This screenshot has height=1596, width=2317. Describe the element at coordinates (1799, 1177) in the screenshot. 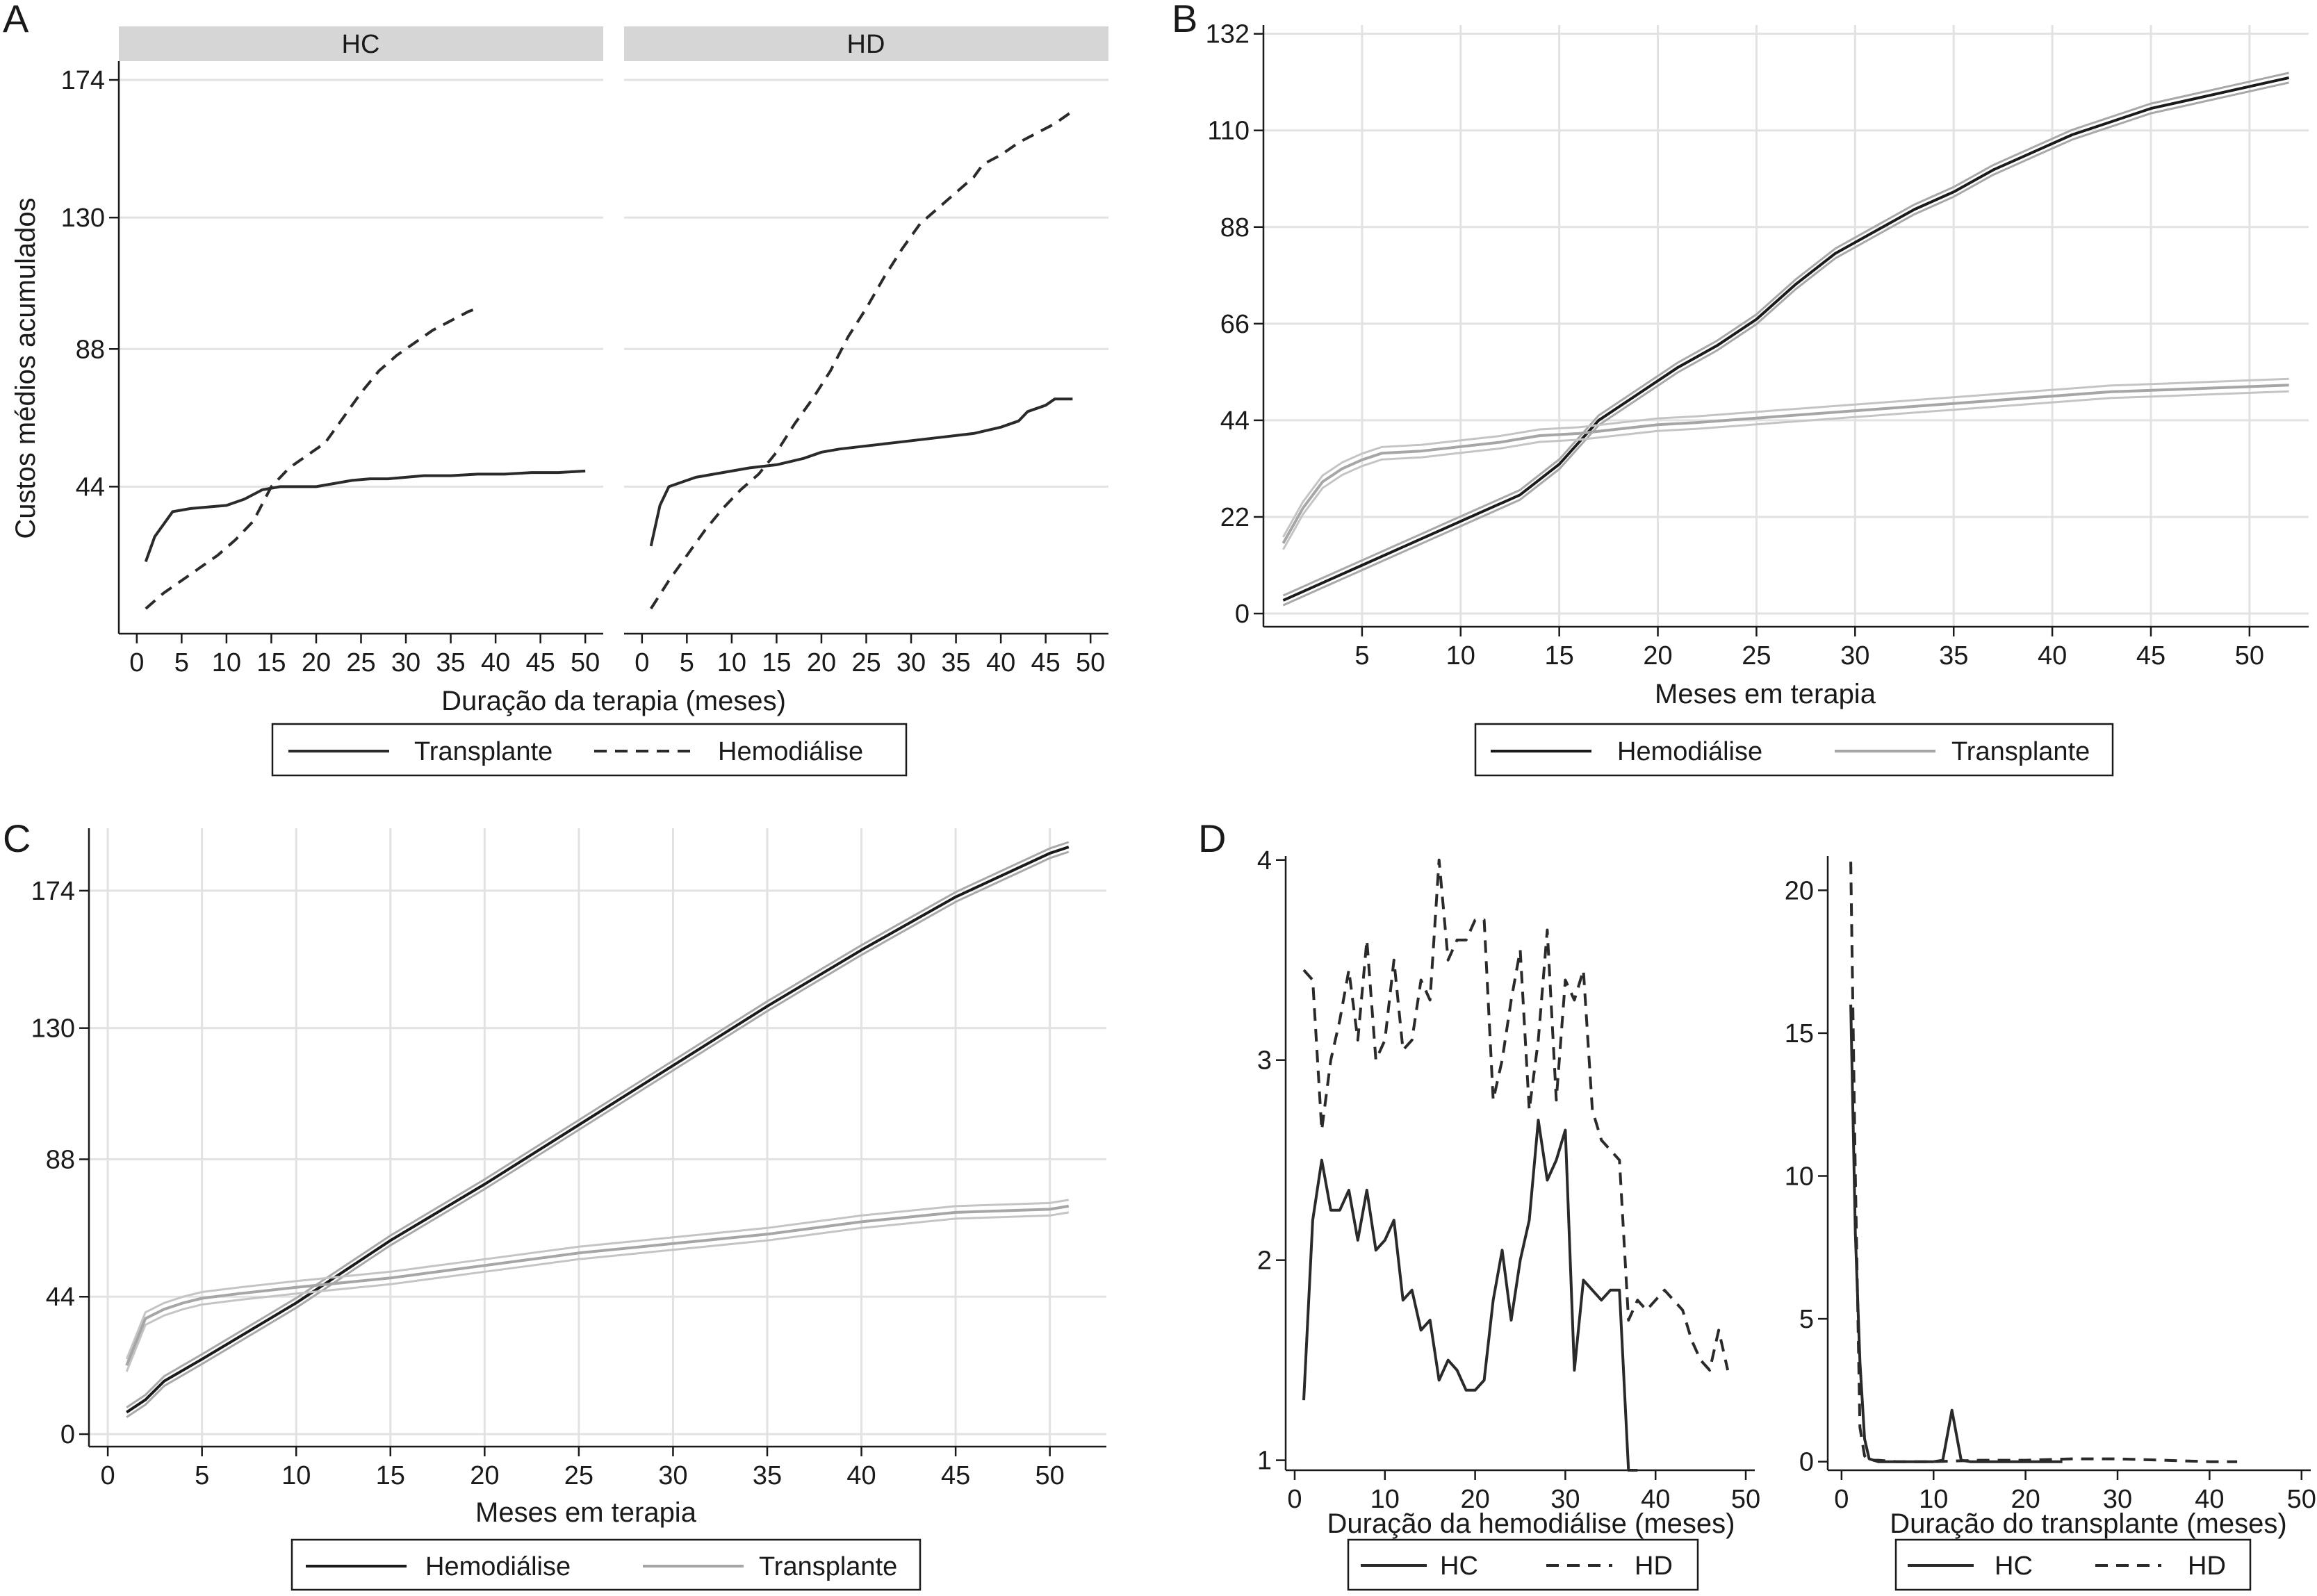

I see `panel-d-right-y-tick-label: 10` at that location.